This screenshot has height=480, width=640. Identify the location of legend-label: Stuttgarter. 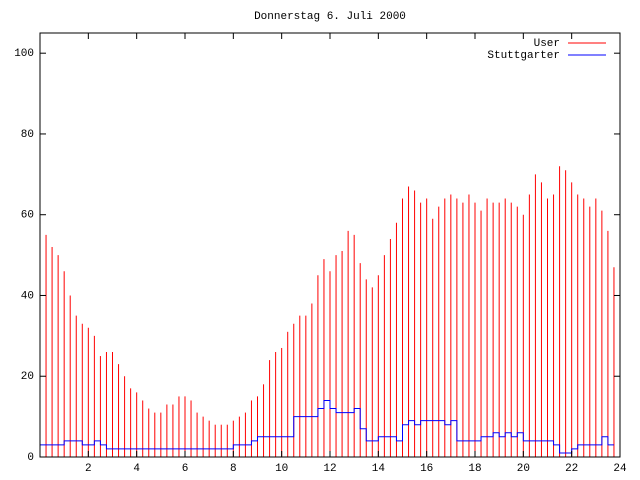
(523, 56).